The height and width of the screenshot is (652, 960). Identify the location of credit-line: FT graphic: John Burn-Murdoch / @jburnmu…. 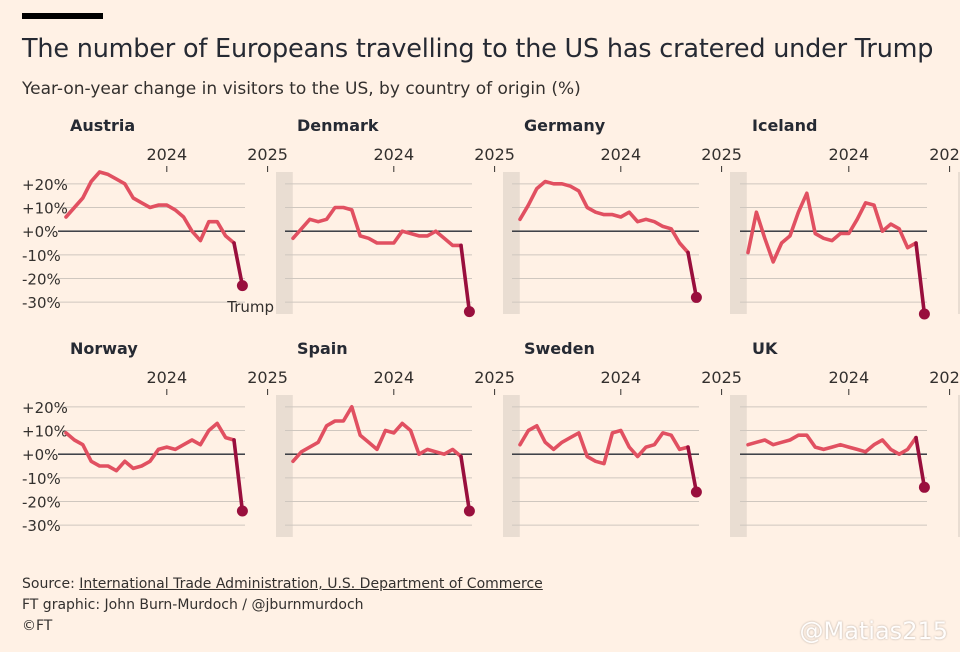
(193, 605).